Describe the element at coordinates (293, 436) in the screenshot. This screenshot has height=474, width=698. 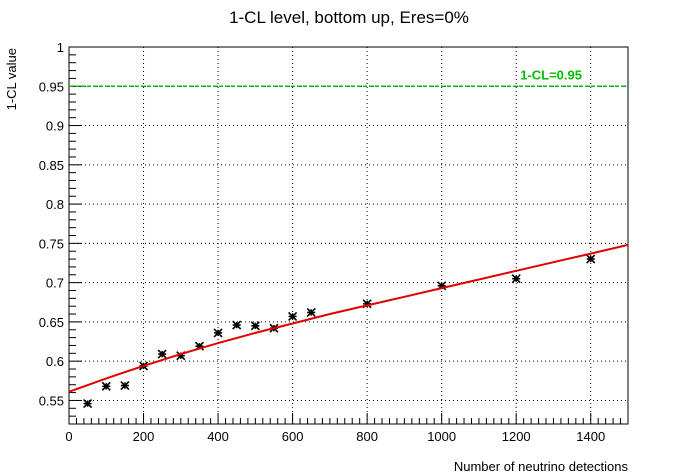
I see `x-tick-label: 600` at that location.